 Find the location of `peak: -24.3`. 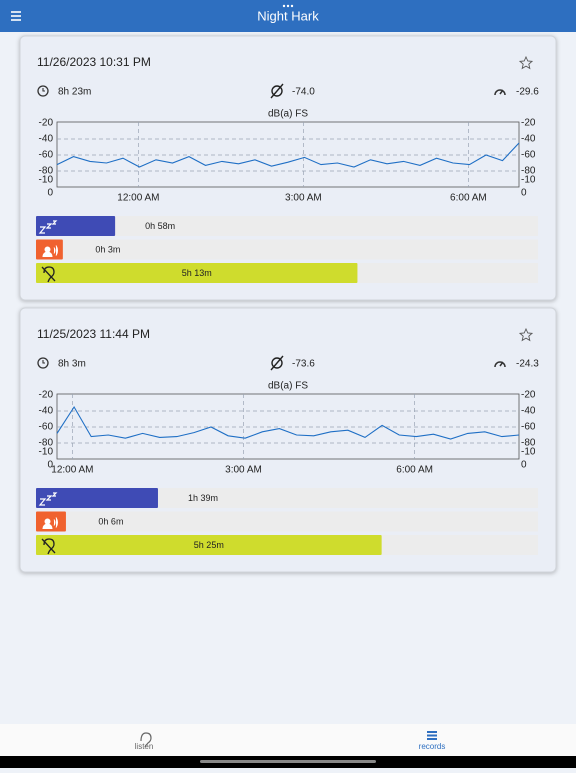

peak: -24.3 is located at coordinates (527, 364).